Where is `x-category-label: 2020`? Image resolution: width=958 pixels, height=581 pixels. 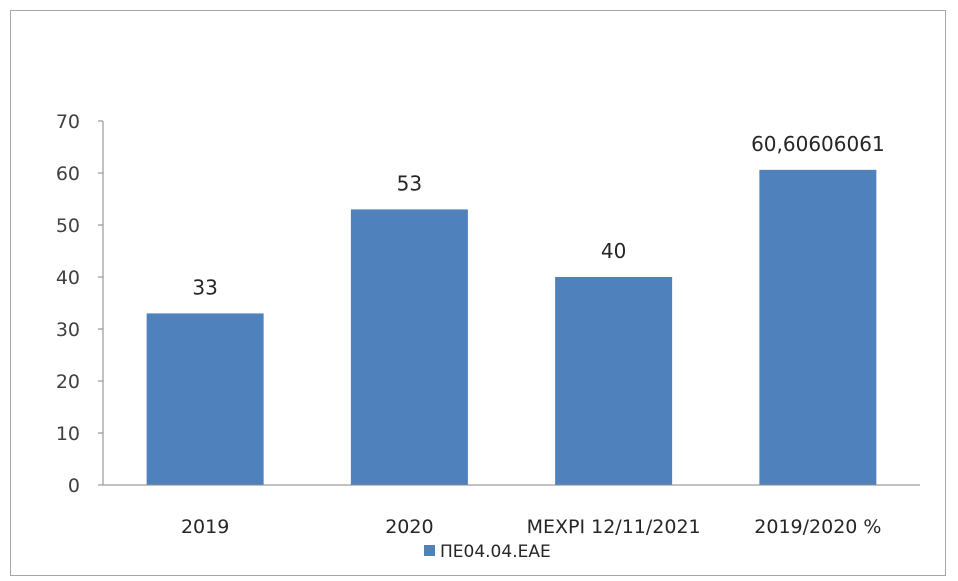
x-category-label: 2020 is located at coordinates (409, 527).